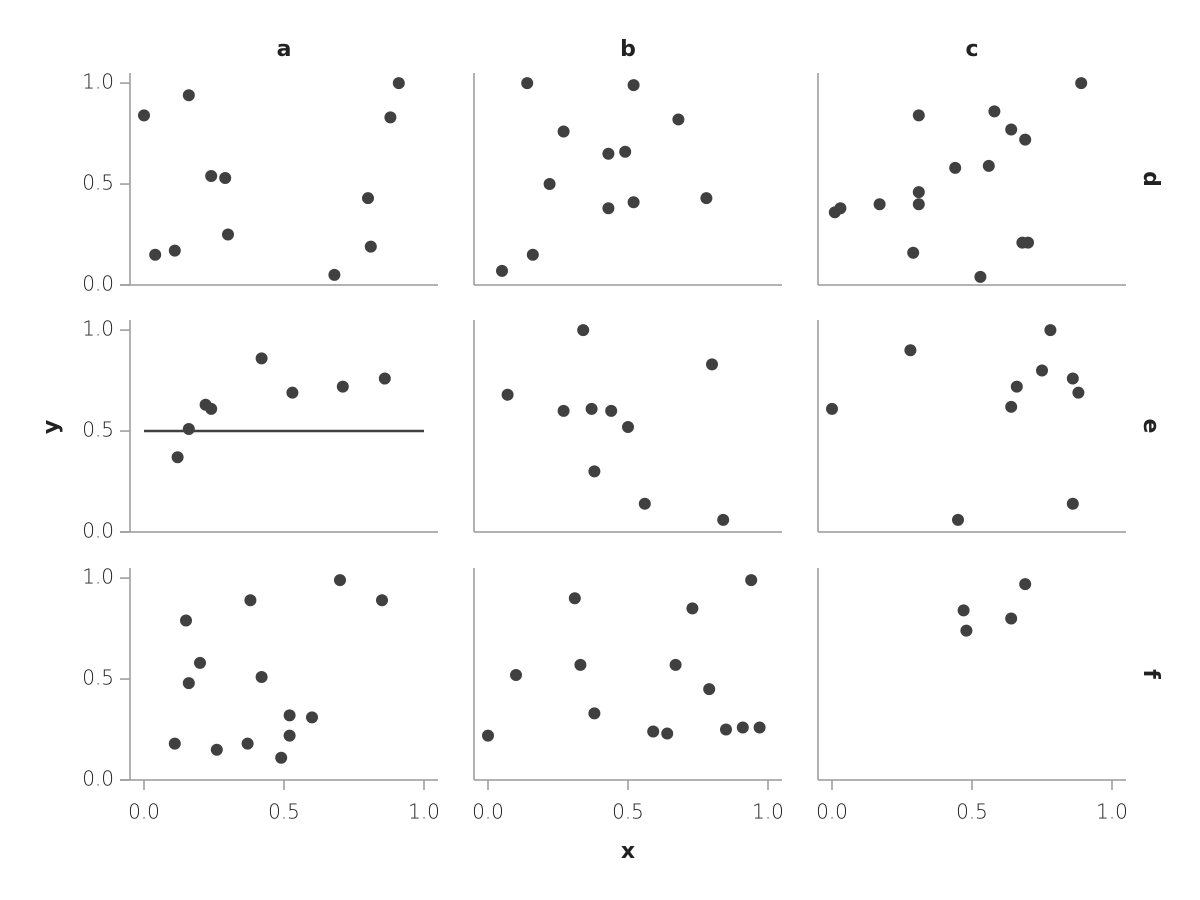  I want to click on y-tick-label: 0.0, so click(98, 779).